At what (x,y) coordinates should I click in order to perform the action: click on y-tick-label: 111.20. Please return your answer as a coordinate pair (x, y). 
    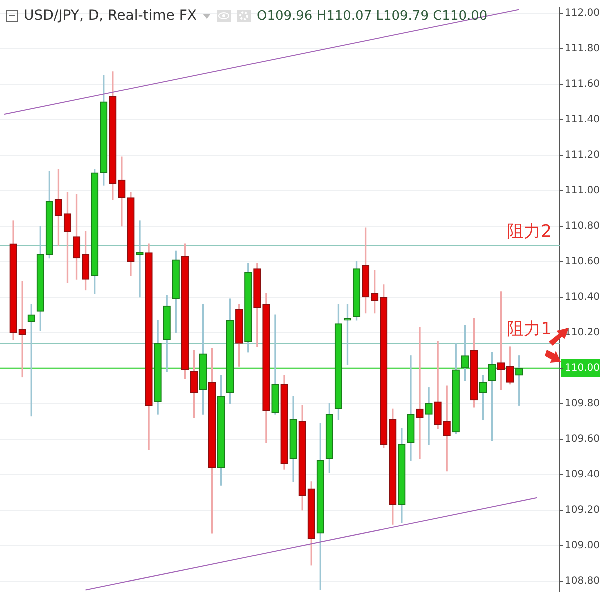
    Looking at the image, I should click on (582, 155).